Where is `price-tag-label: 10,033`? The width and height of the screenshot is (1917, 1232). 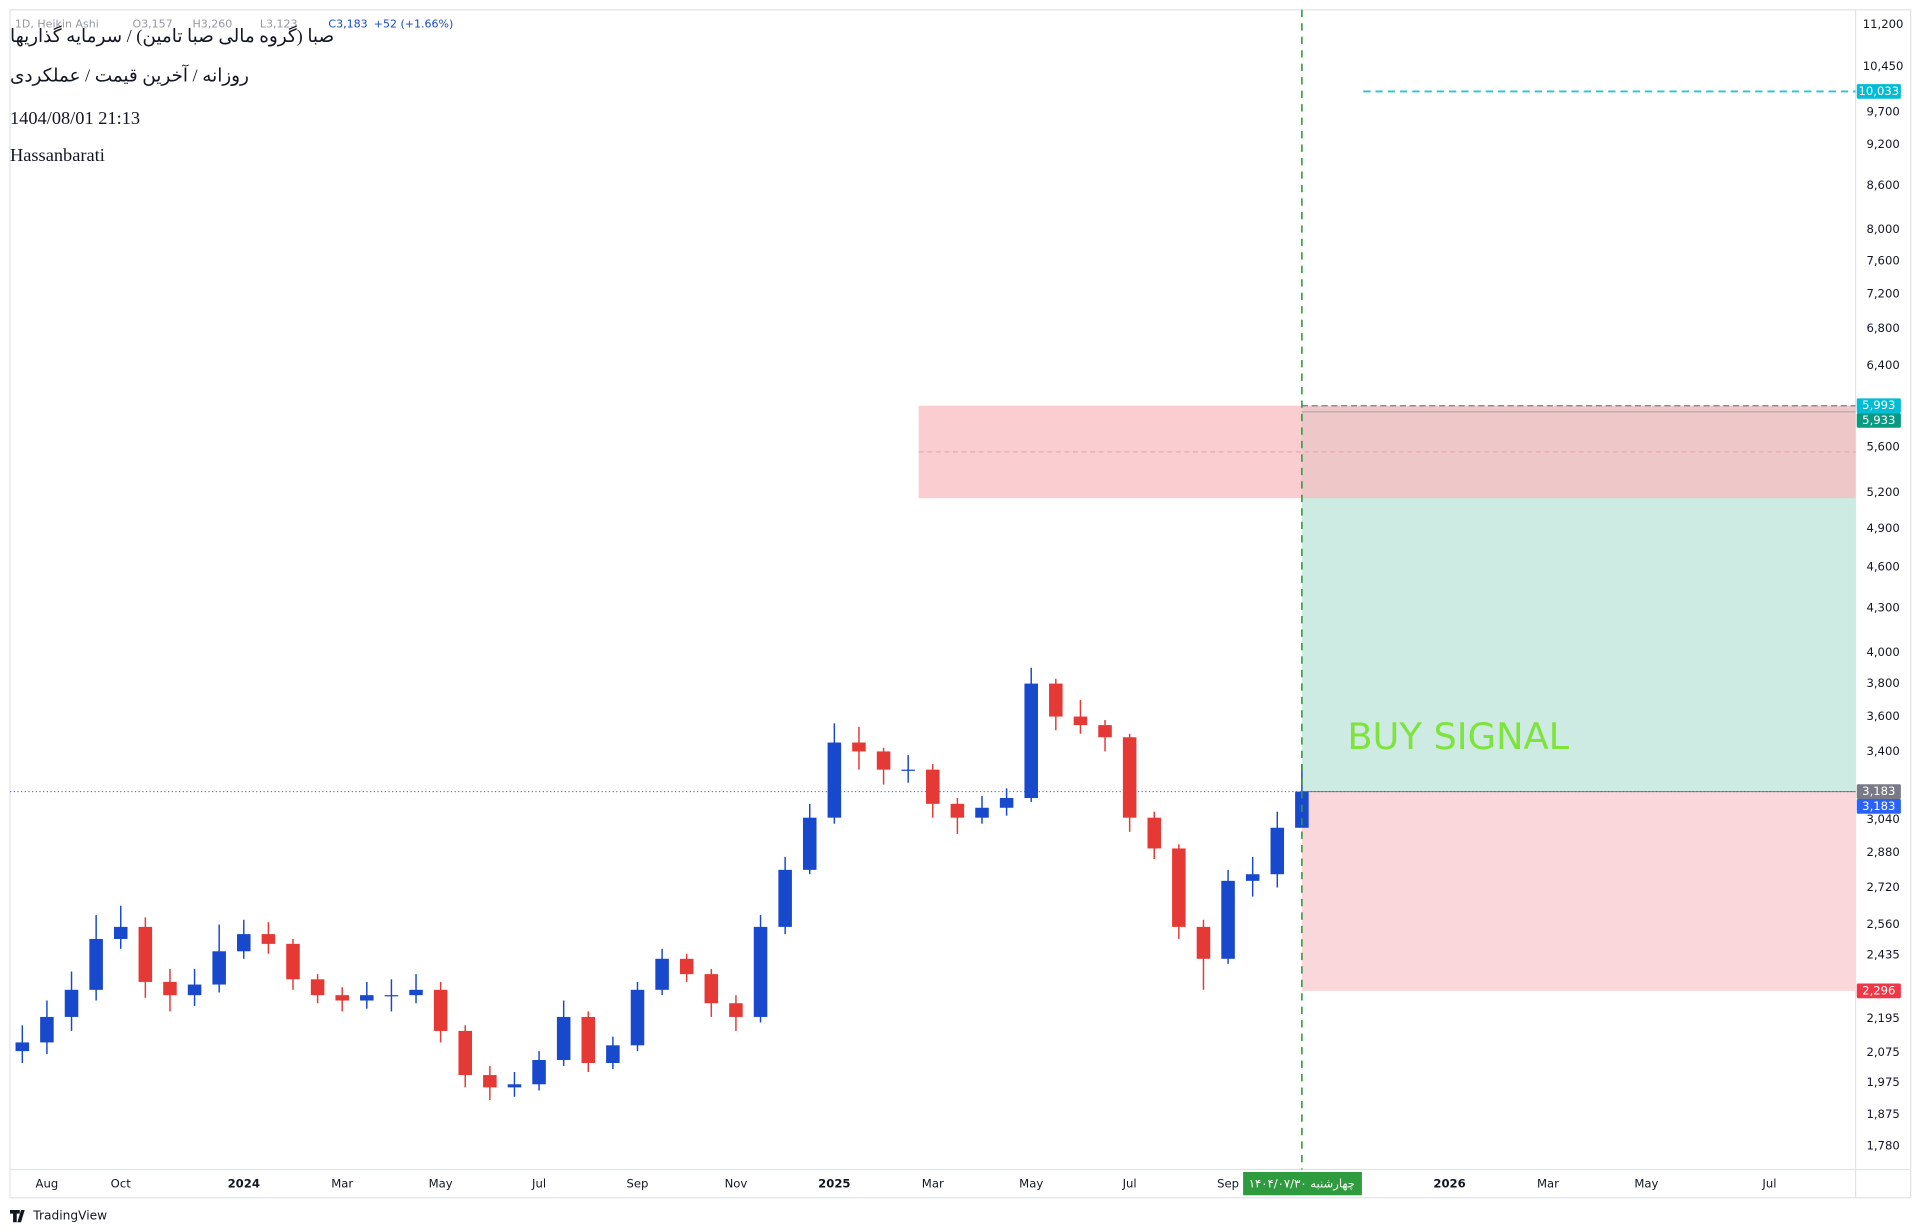
price-tag-label: 10,033 is located at coordinates (1878, 91).